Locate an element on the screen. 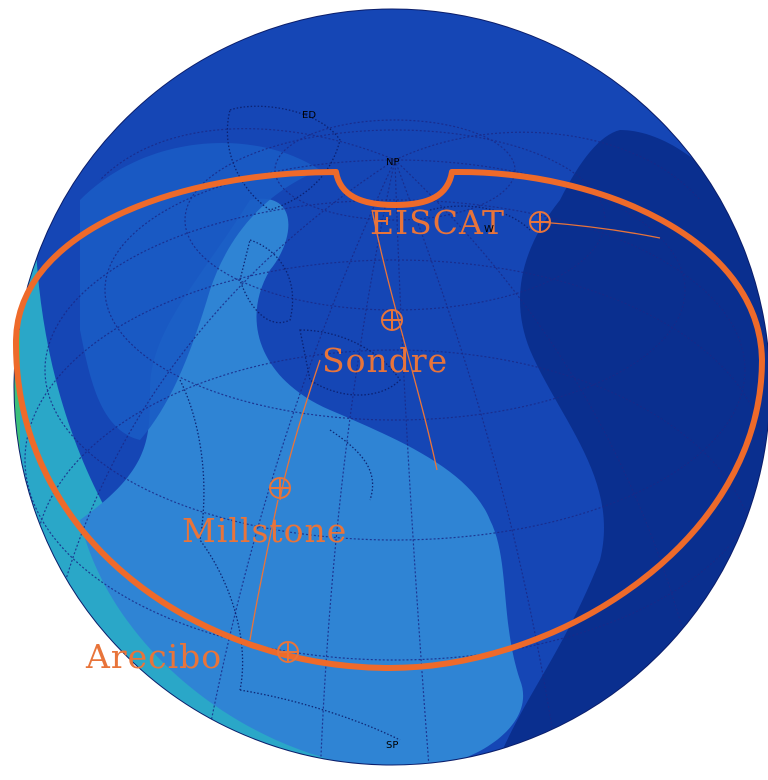  marker-millstone is located at coordinates (280, 488).